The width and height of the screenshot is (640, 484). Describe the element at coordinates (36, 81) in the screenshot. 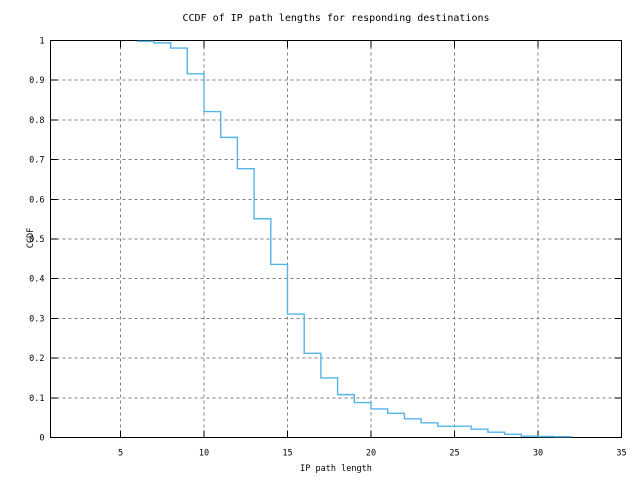

I see `y-tick-label: 0.9` at that location.